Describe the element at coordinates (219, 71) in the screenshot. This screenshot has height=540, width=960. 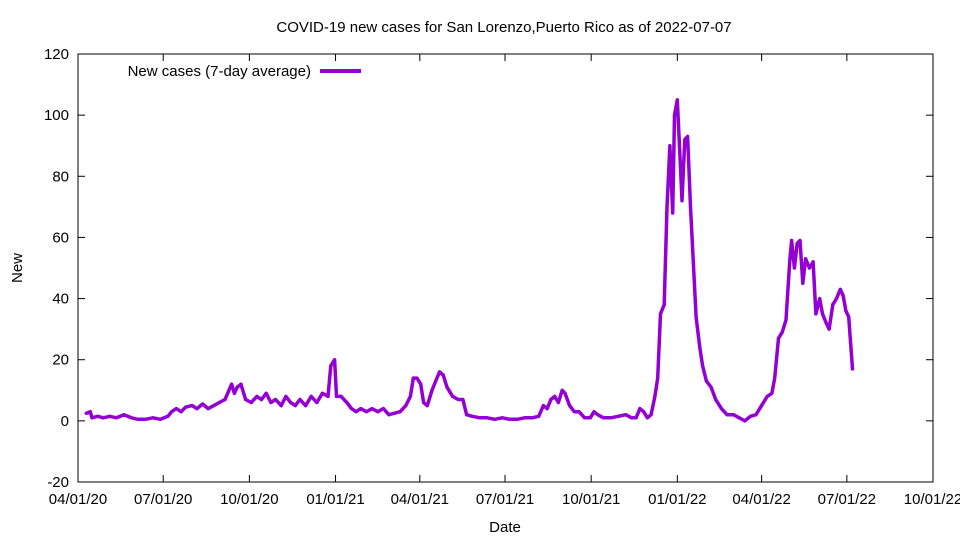
I see `legend-label: New cases (7-day average)` at that location.